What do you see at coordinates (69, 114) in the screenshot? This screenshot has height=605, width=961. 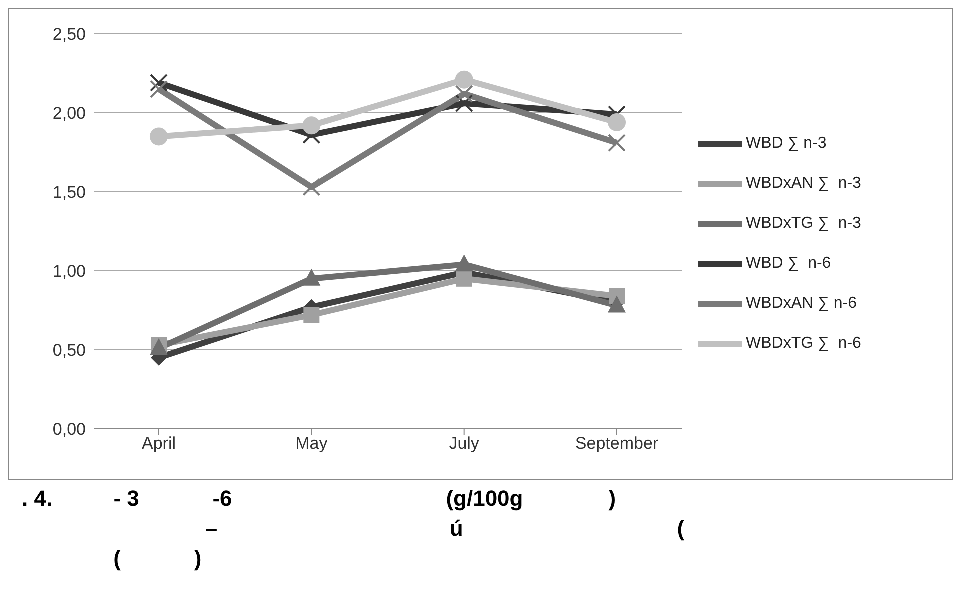 I see `y-tick-label: 2,00` at bounding box center [69, 114].